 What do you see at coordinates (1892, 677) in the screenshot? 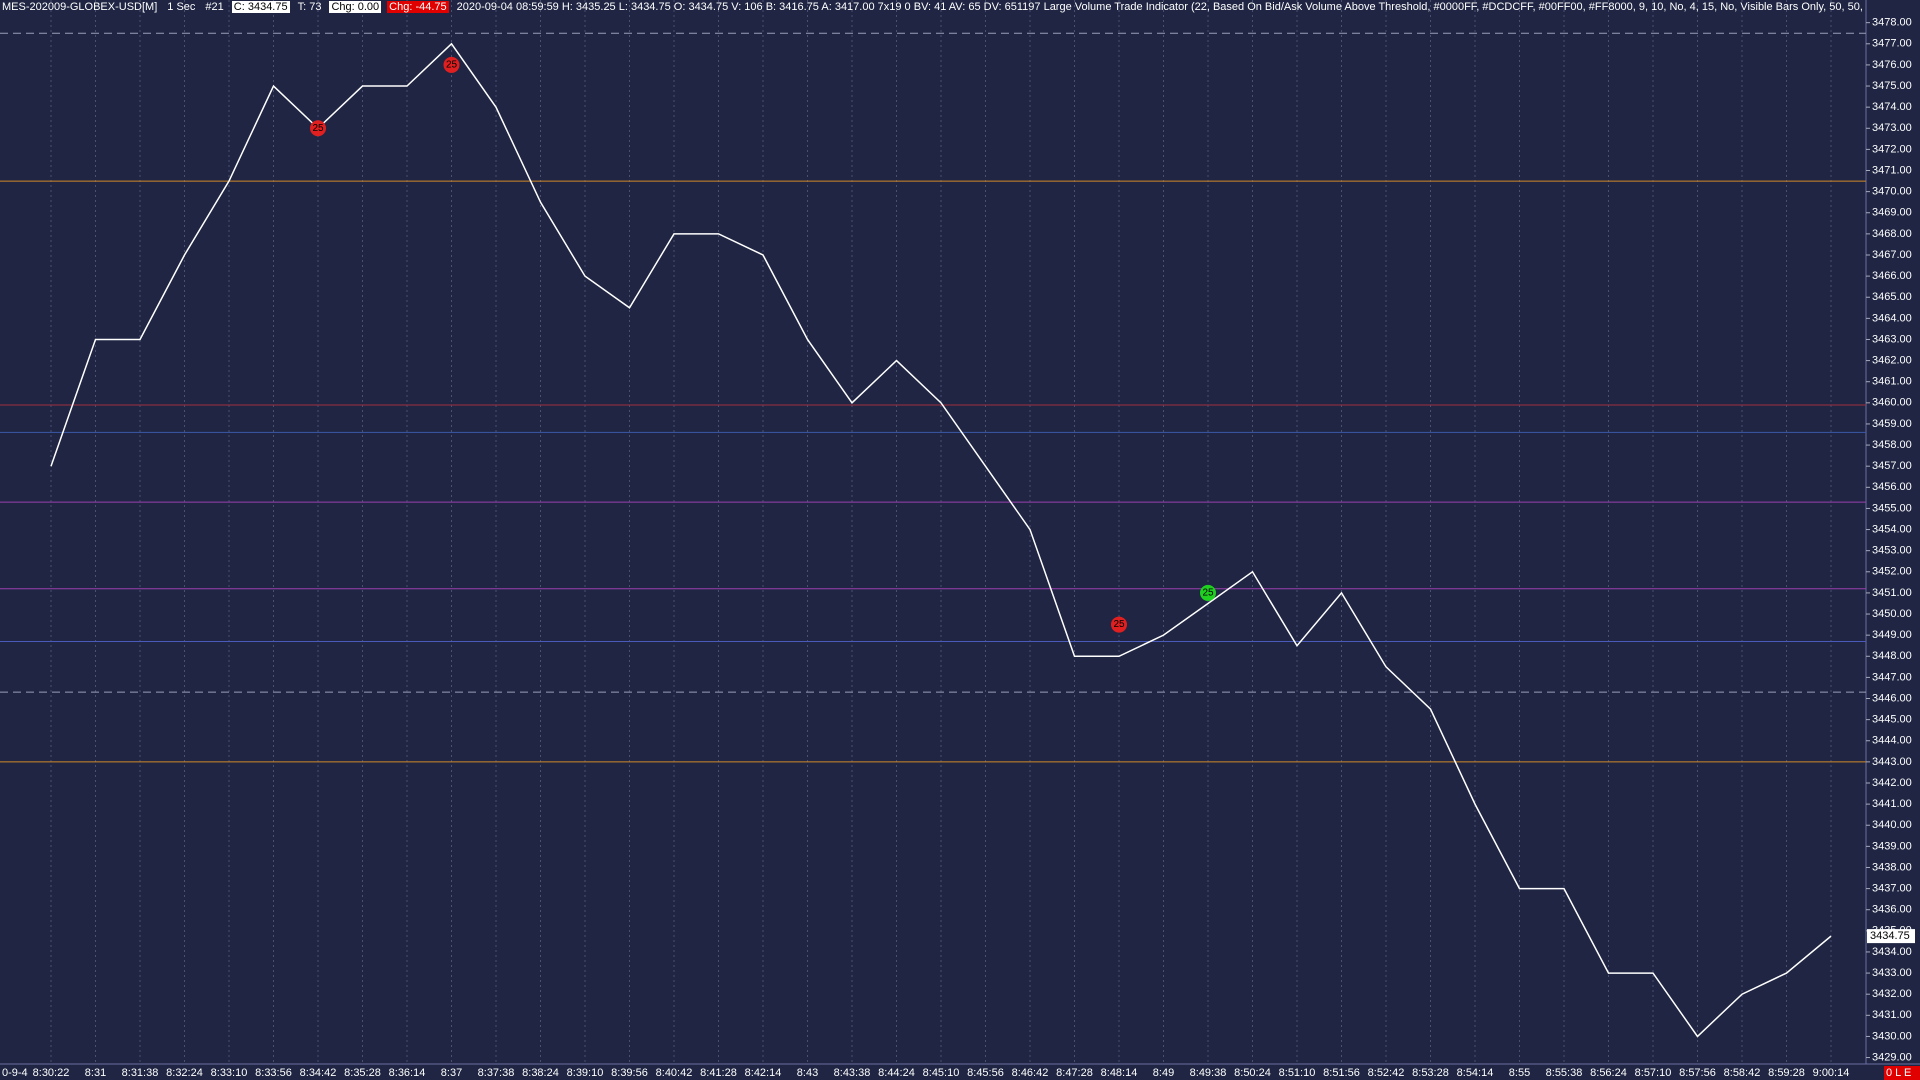
I see `y-tick-label: 3447.00` at bounding box center [1892, 677].